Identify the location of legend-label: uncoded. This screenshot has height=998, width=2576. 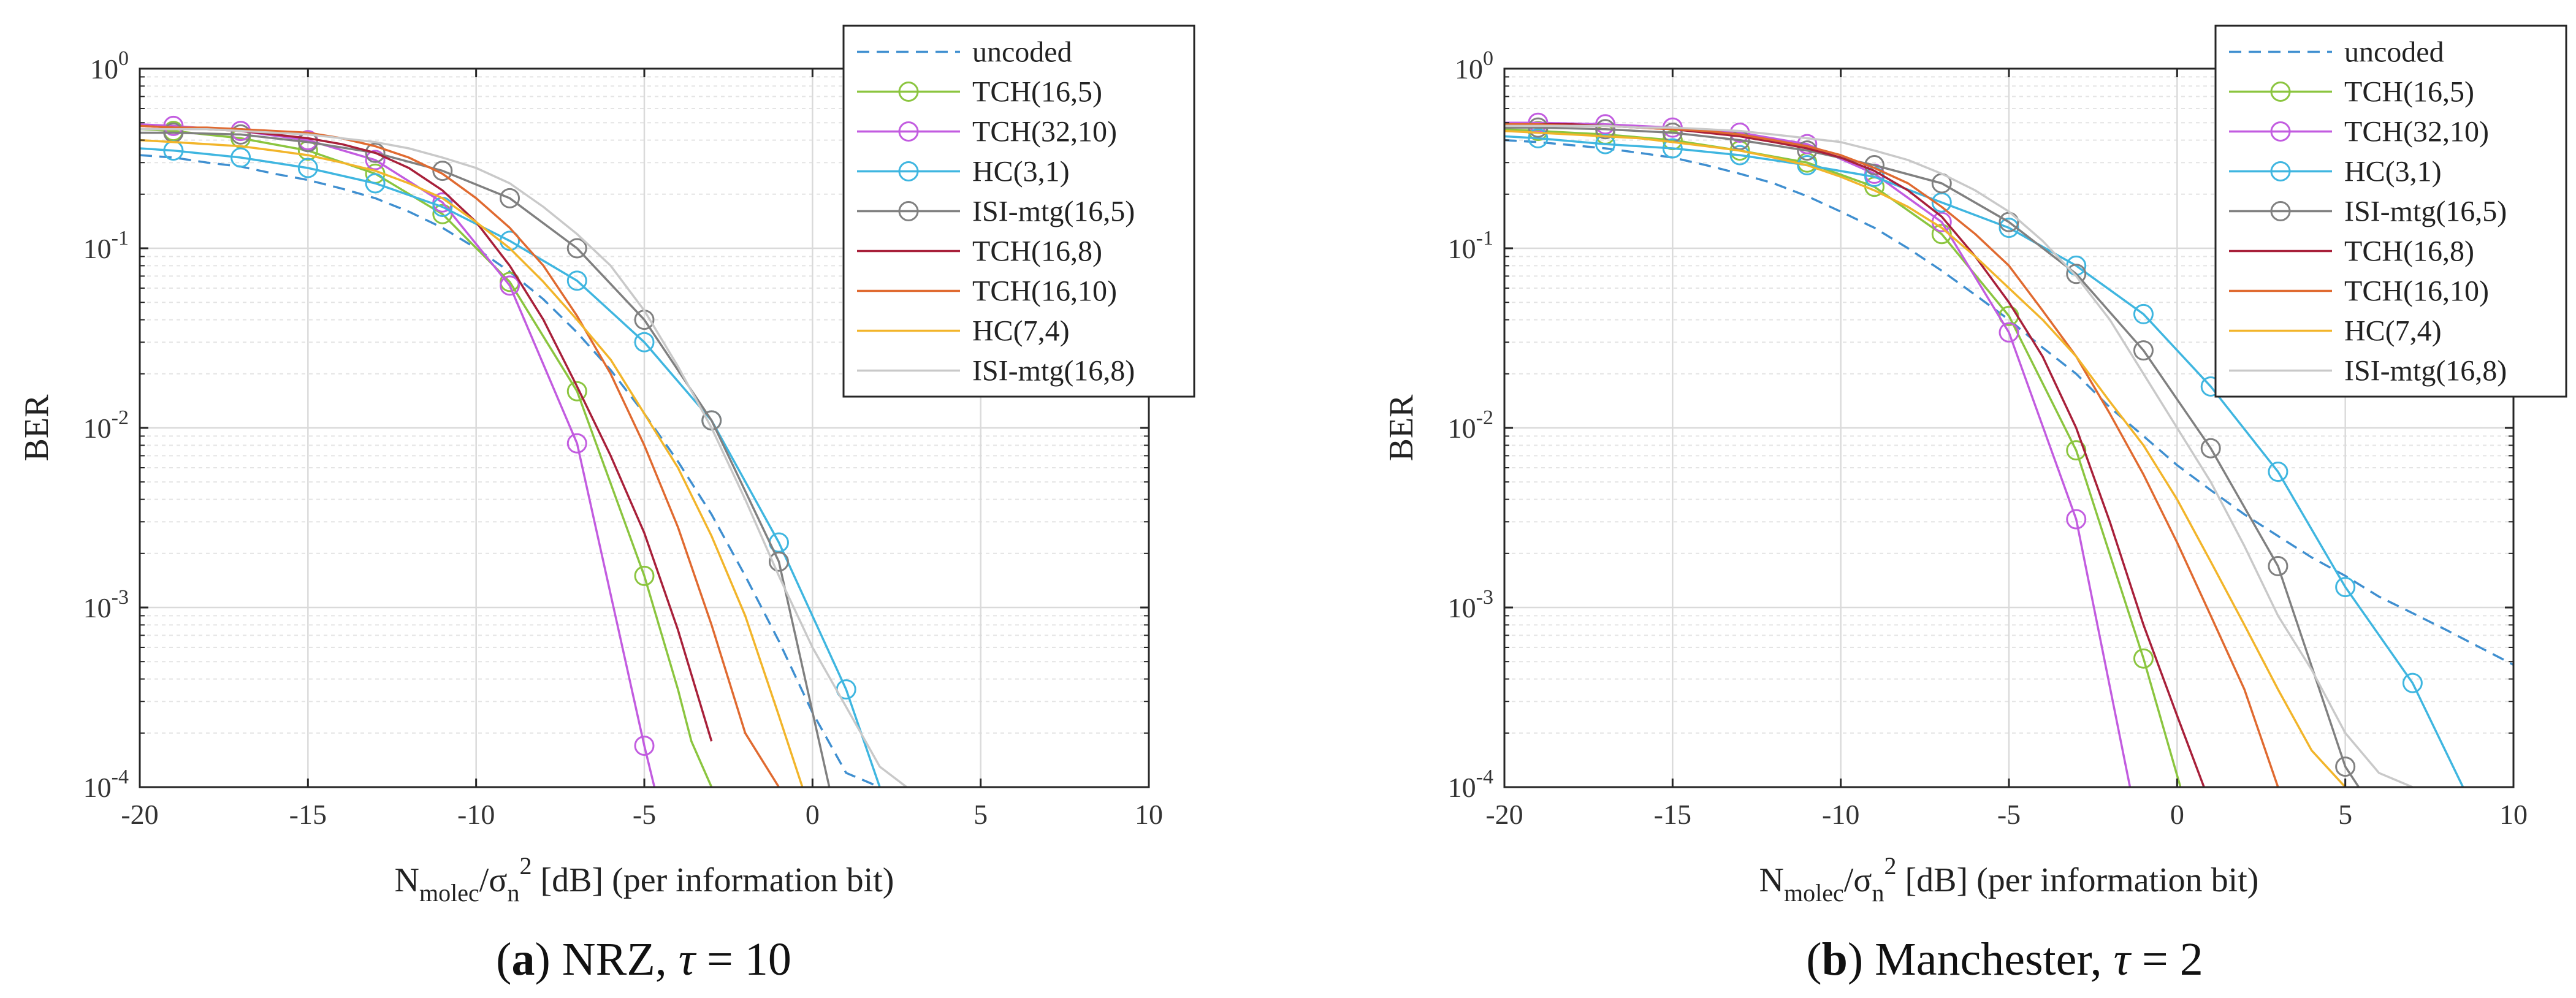
(1022, 53).